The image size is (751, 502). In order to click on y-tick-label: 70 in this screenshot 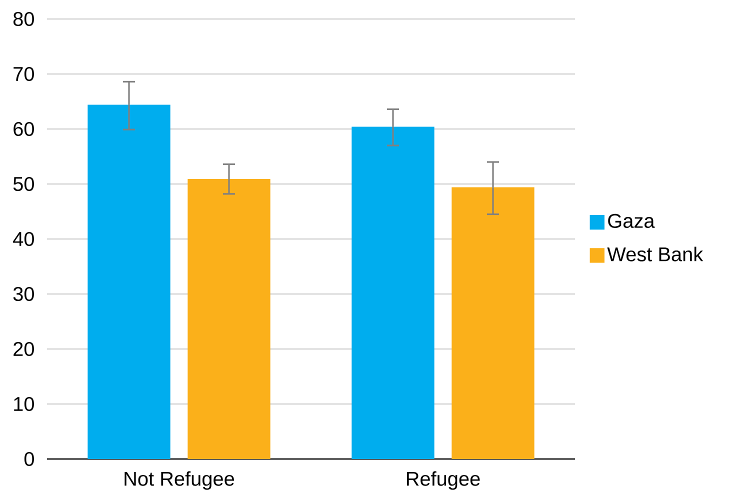, I will do `click(24, 74)`.